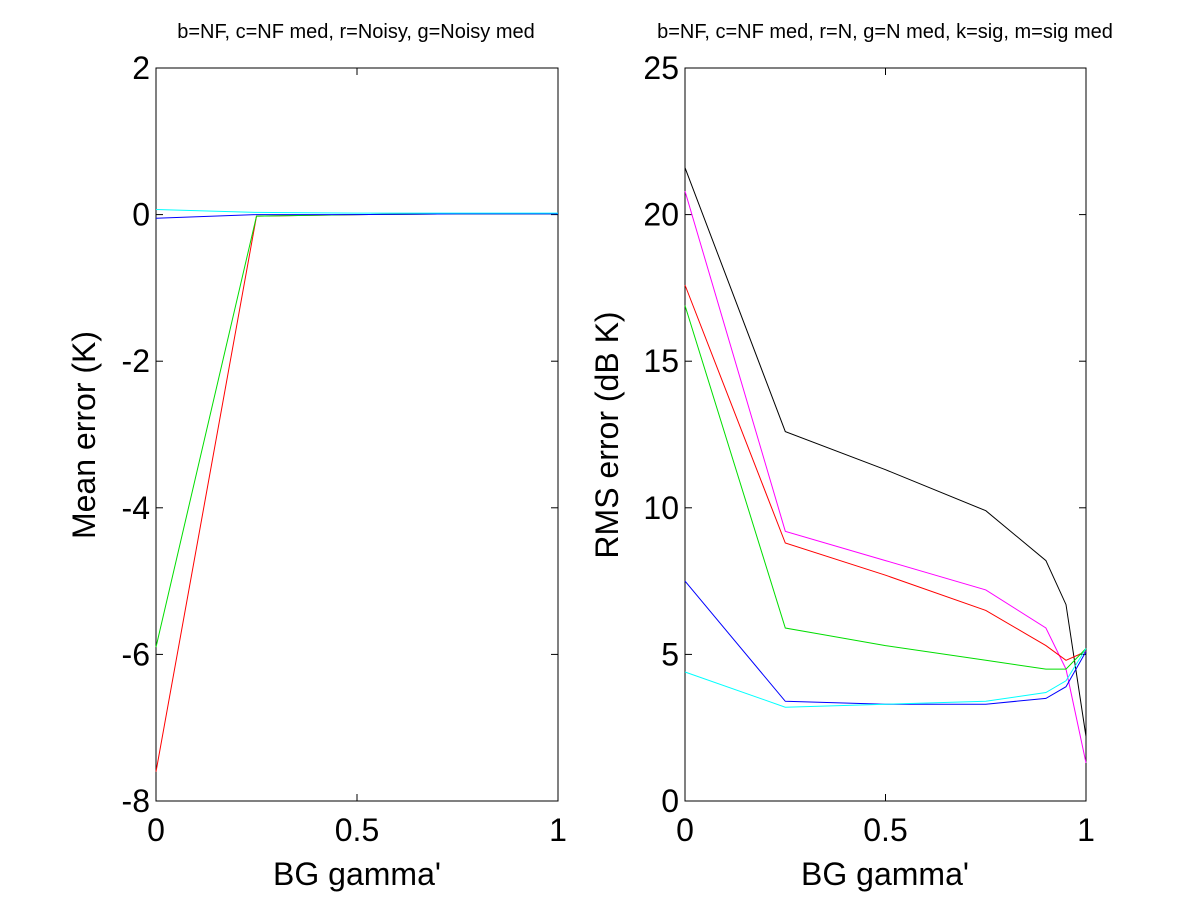 This screenshot has height=900, width=1200. What do you see at coordinates (661, 361) in the screenshot?
I see `y-tick-label: 15` at bounding box center [661, 361].